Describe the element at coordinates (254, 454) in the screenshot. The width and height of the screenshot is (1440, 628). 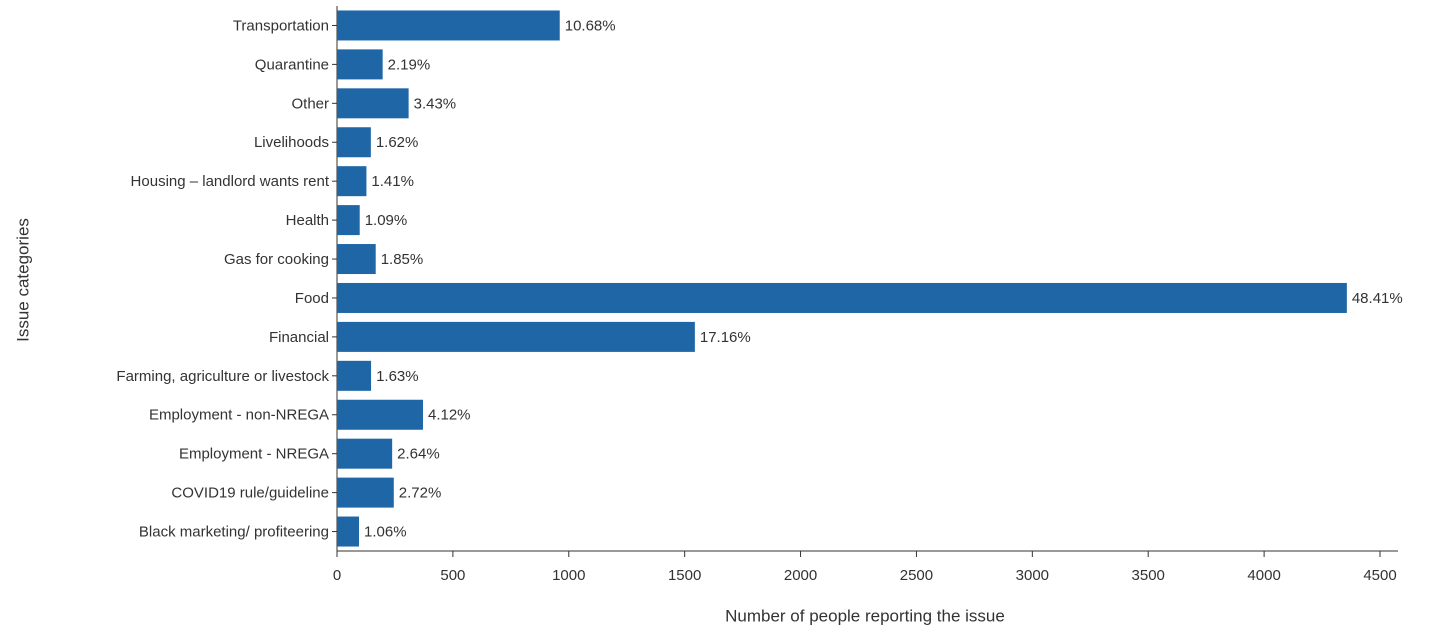
I see `y-tick-label: Employment - NREGA` at that location.